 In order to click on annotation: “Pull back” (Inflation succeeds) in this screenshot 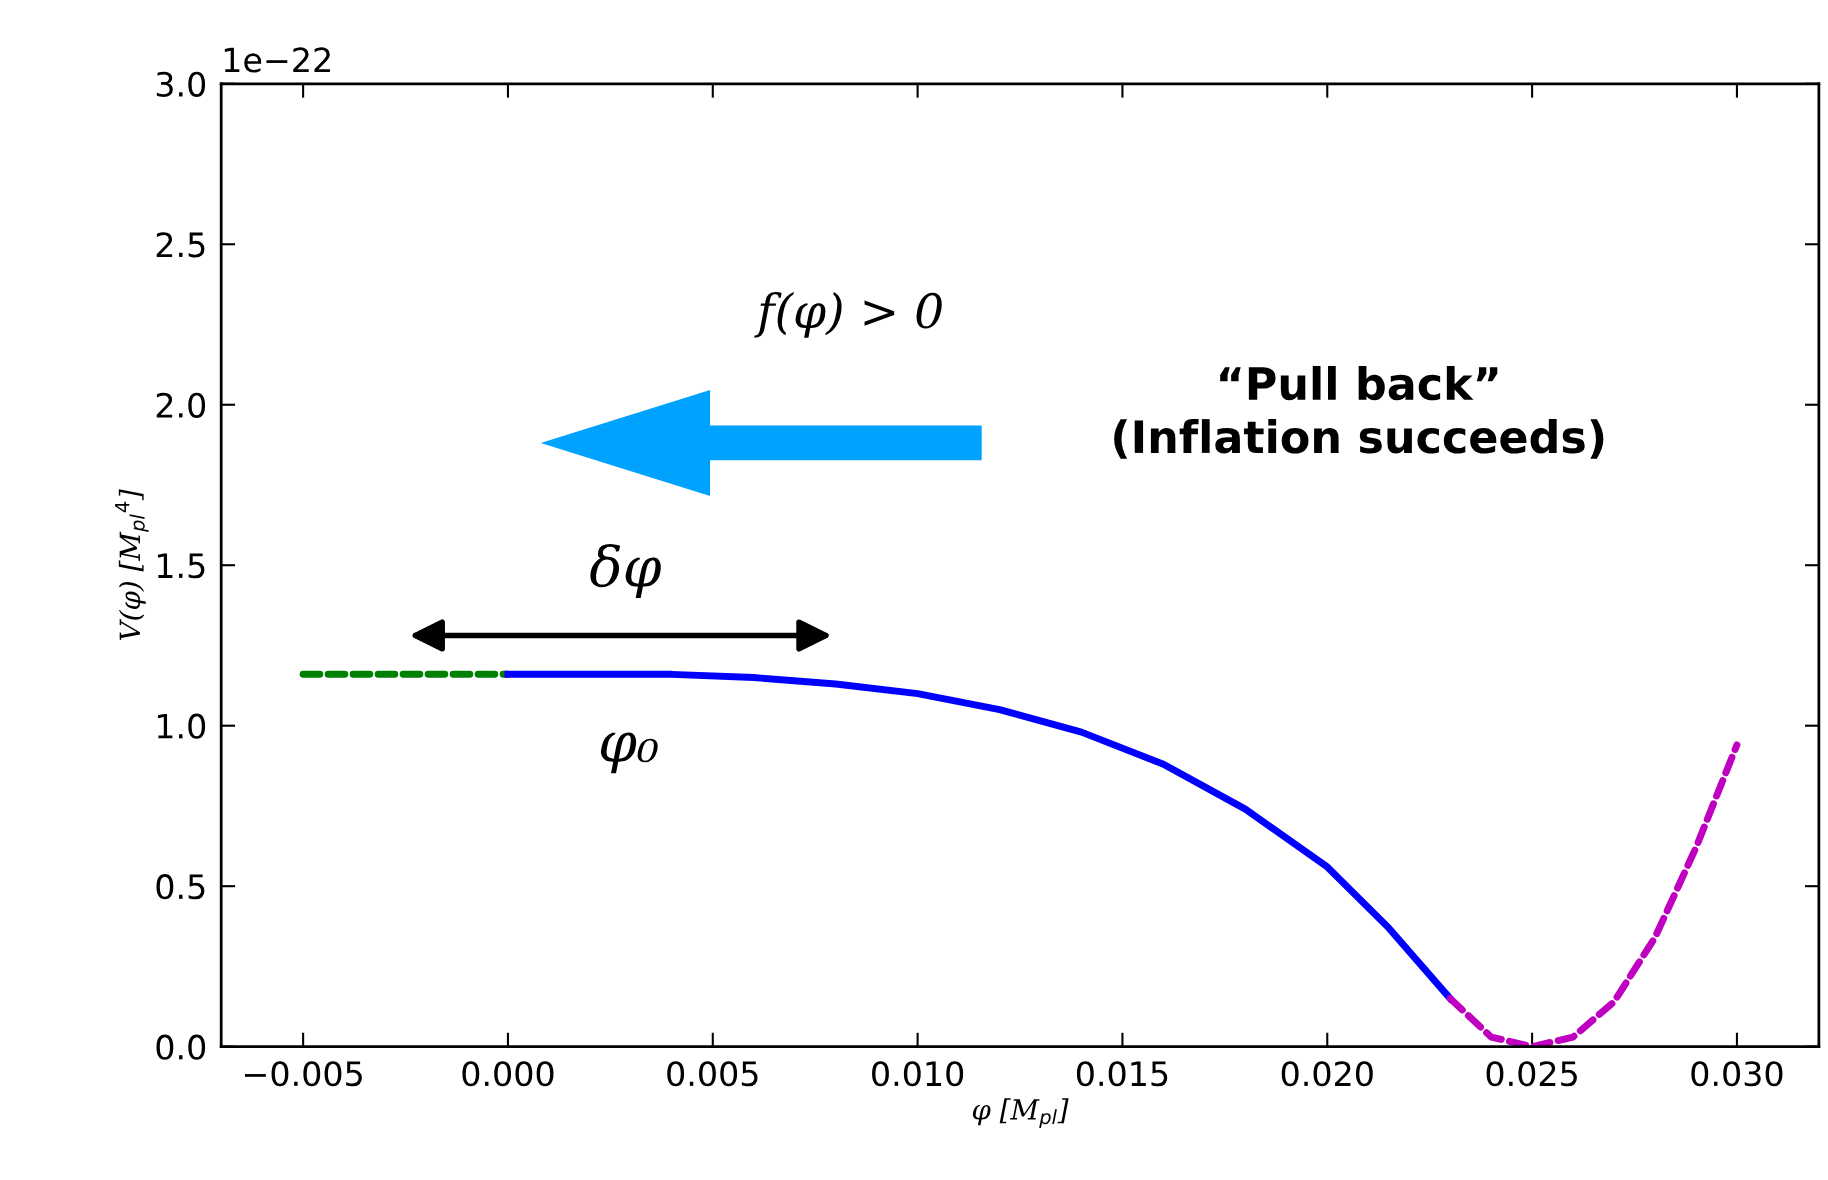, I will do `click(1359, 412)`.